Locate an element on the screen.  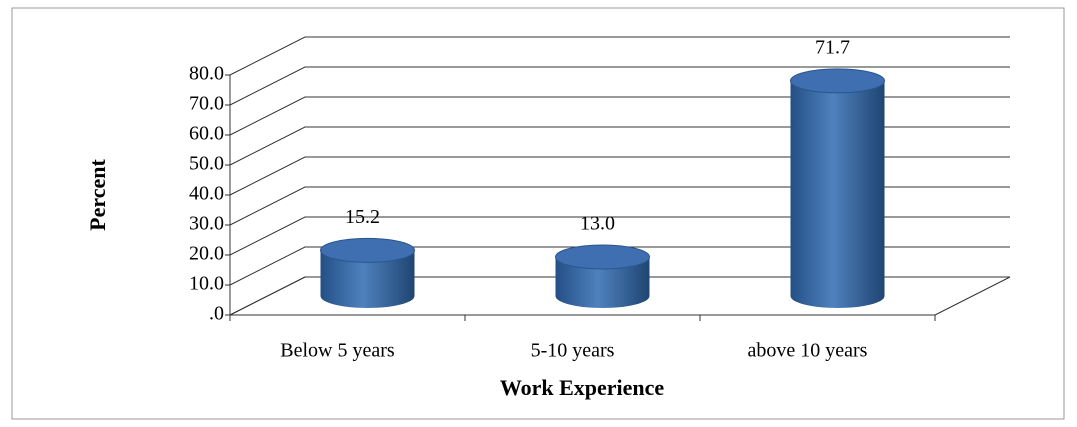
value-label: 13.0 is located at coordinates (597, 224).